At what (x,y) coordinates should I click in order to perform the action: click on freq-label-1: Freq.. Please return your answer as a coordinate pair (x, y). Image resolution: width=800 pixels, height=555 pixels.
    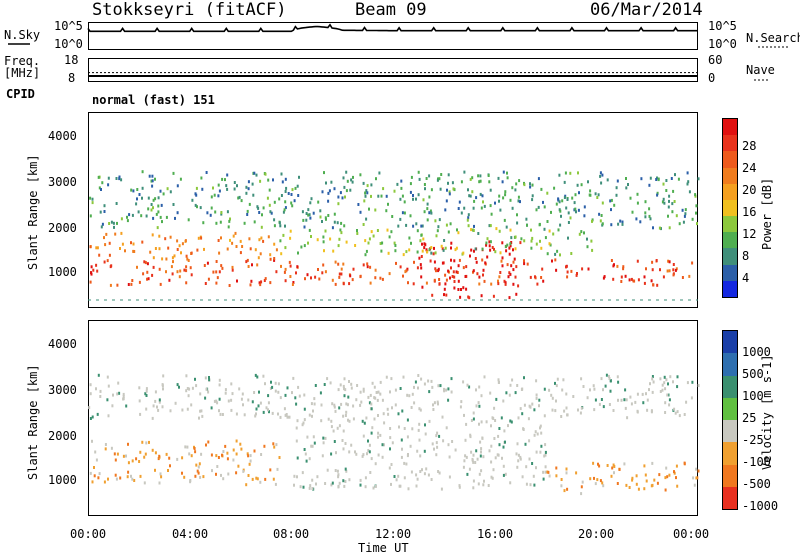
    Looking at the image, I should click on (22, 61).